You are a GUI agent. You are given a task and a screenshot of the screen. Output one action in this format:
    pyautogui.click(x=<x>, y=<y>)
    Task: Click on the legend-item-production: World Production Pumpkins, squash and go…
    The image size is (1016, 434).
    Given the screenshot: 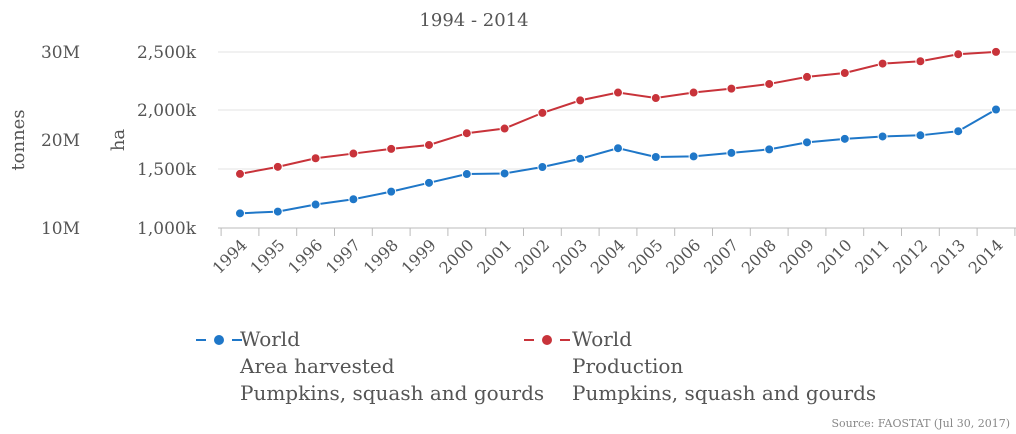 What is the action you would take?
    pyautogui.click(x=700, y=366)
    